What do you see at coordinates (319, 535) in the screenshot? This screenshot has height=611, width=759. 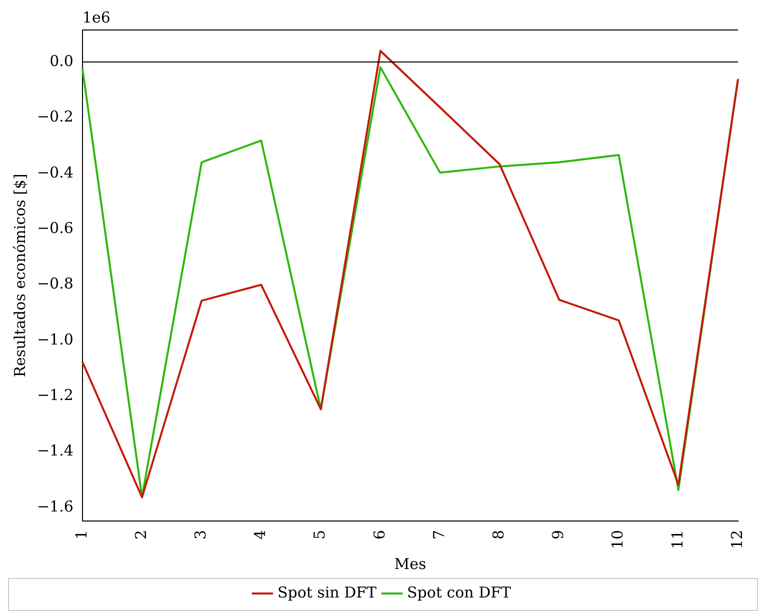 I see `x-tick-label: 5` at bounding box center [319, 535].